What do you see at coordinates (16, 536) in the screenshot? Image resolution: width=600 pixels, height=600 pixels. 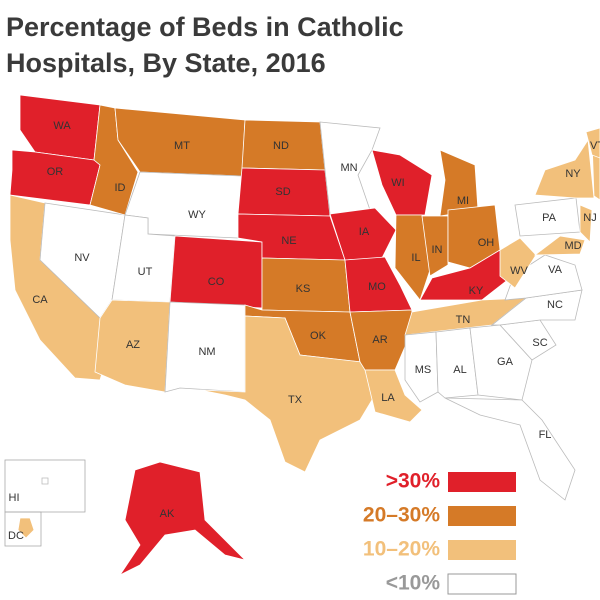 I see `state-label: DC` at bounding box center [16, 536].